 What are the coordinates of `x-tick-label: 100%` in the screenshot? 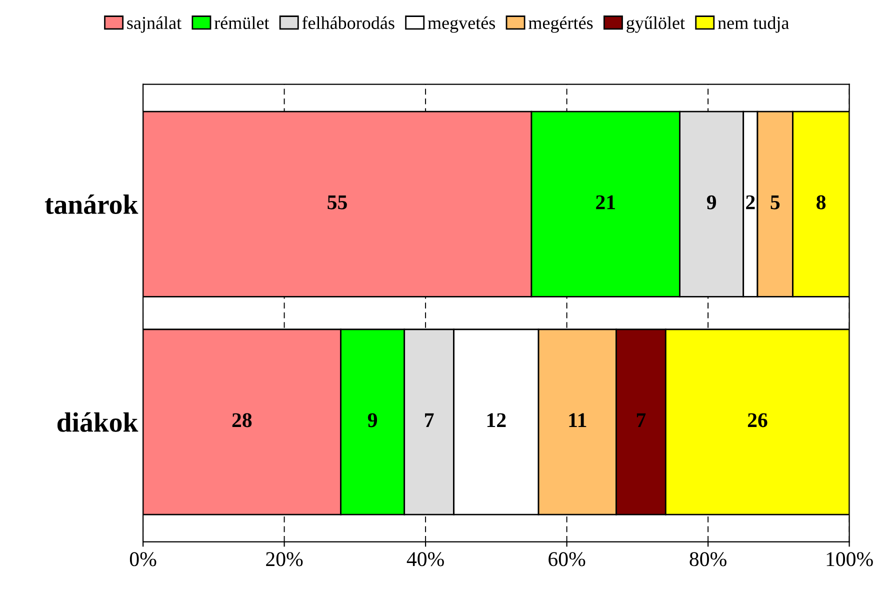 It's located at (849, 559).